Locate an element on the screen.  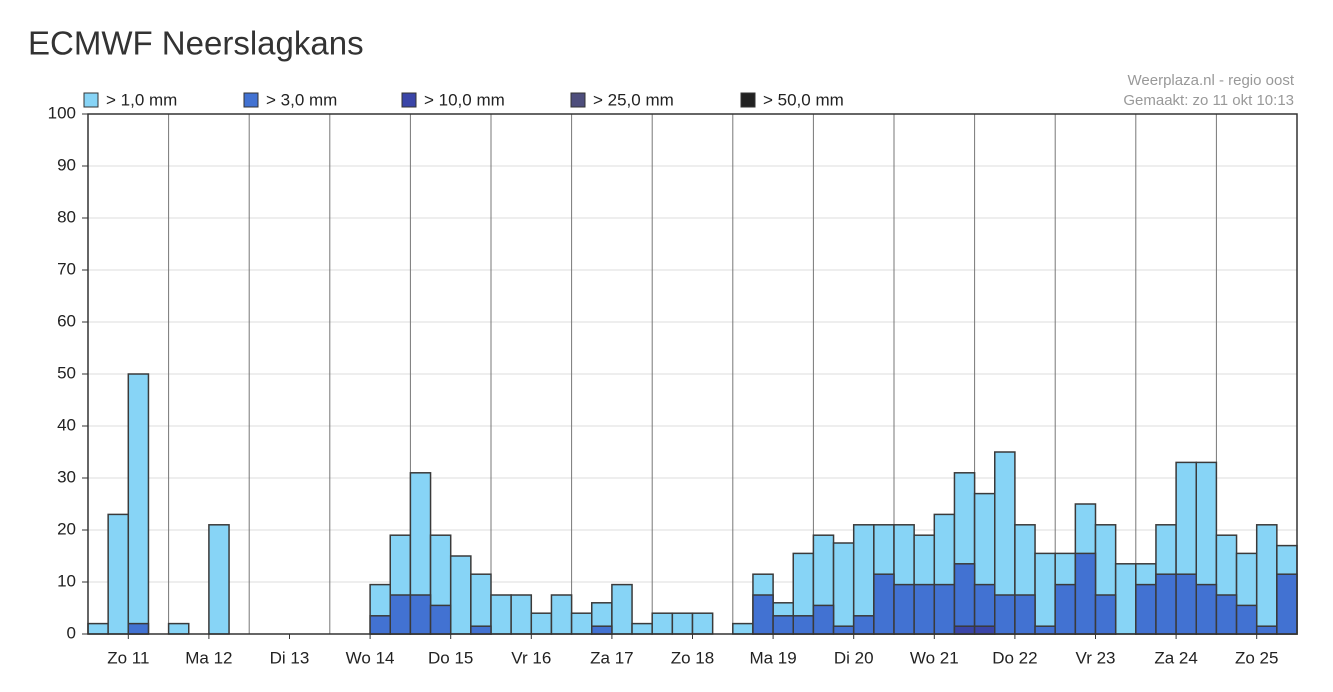
x-tick-label: Di 13 is located at coordinates (290, 657).